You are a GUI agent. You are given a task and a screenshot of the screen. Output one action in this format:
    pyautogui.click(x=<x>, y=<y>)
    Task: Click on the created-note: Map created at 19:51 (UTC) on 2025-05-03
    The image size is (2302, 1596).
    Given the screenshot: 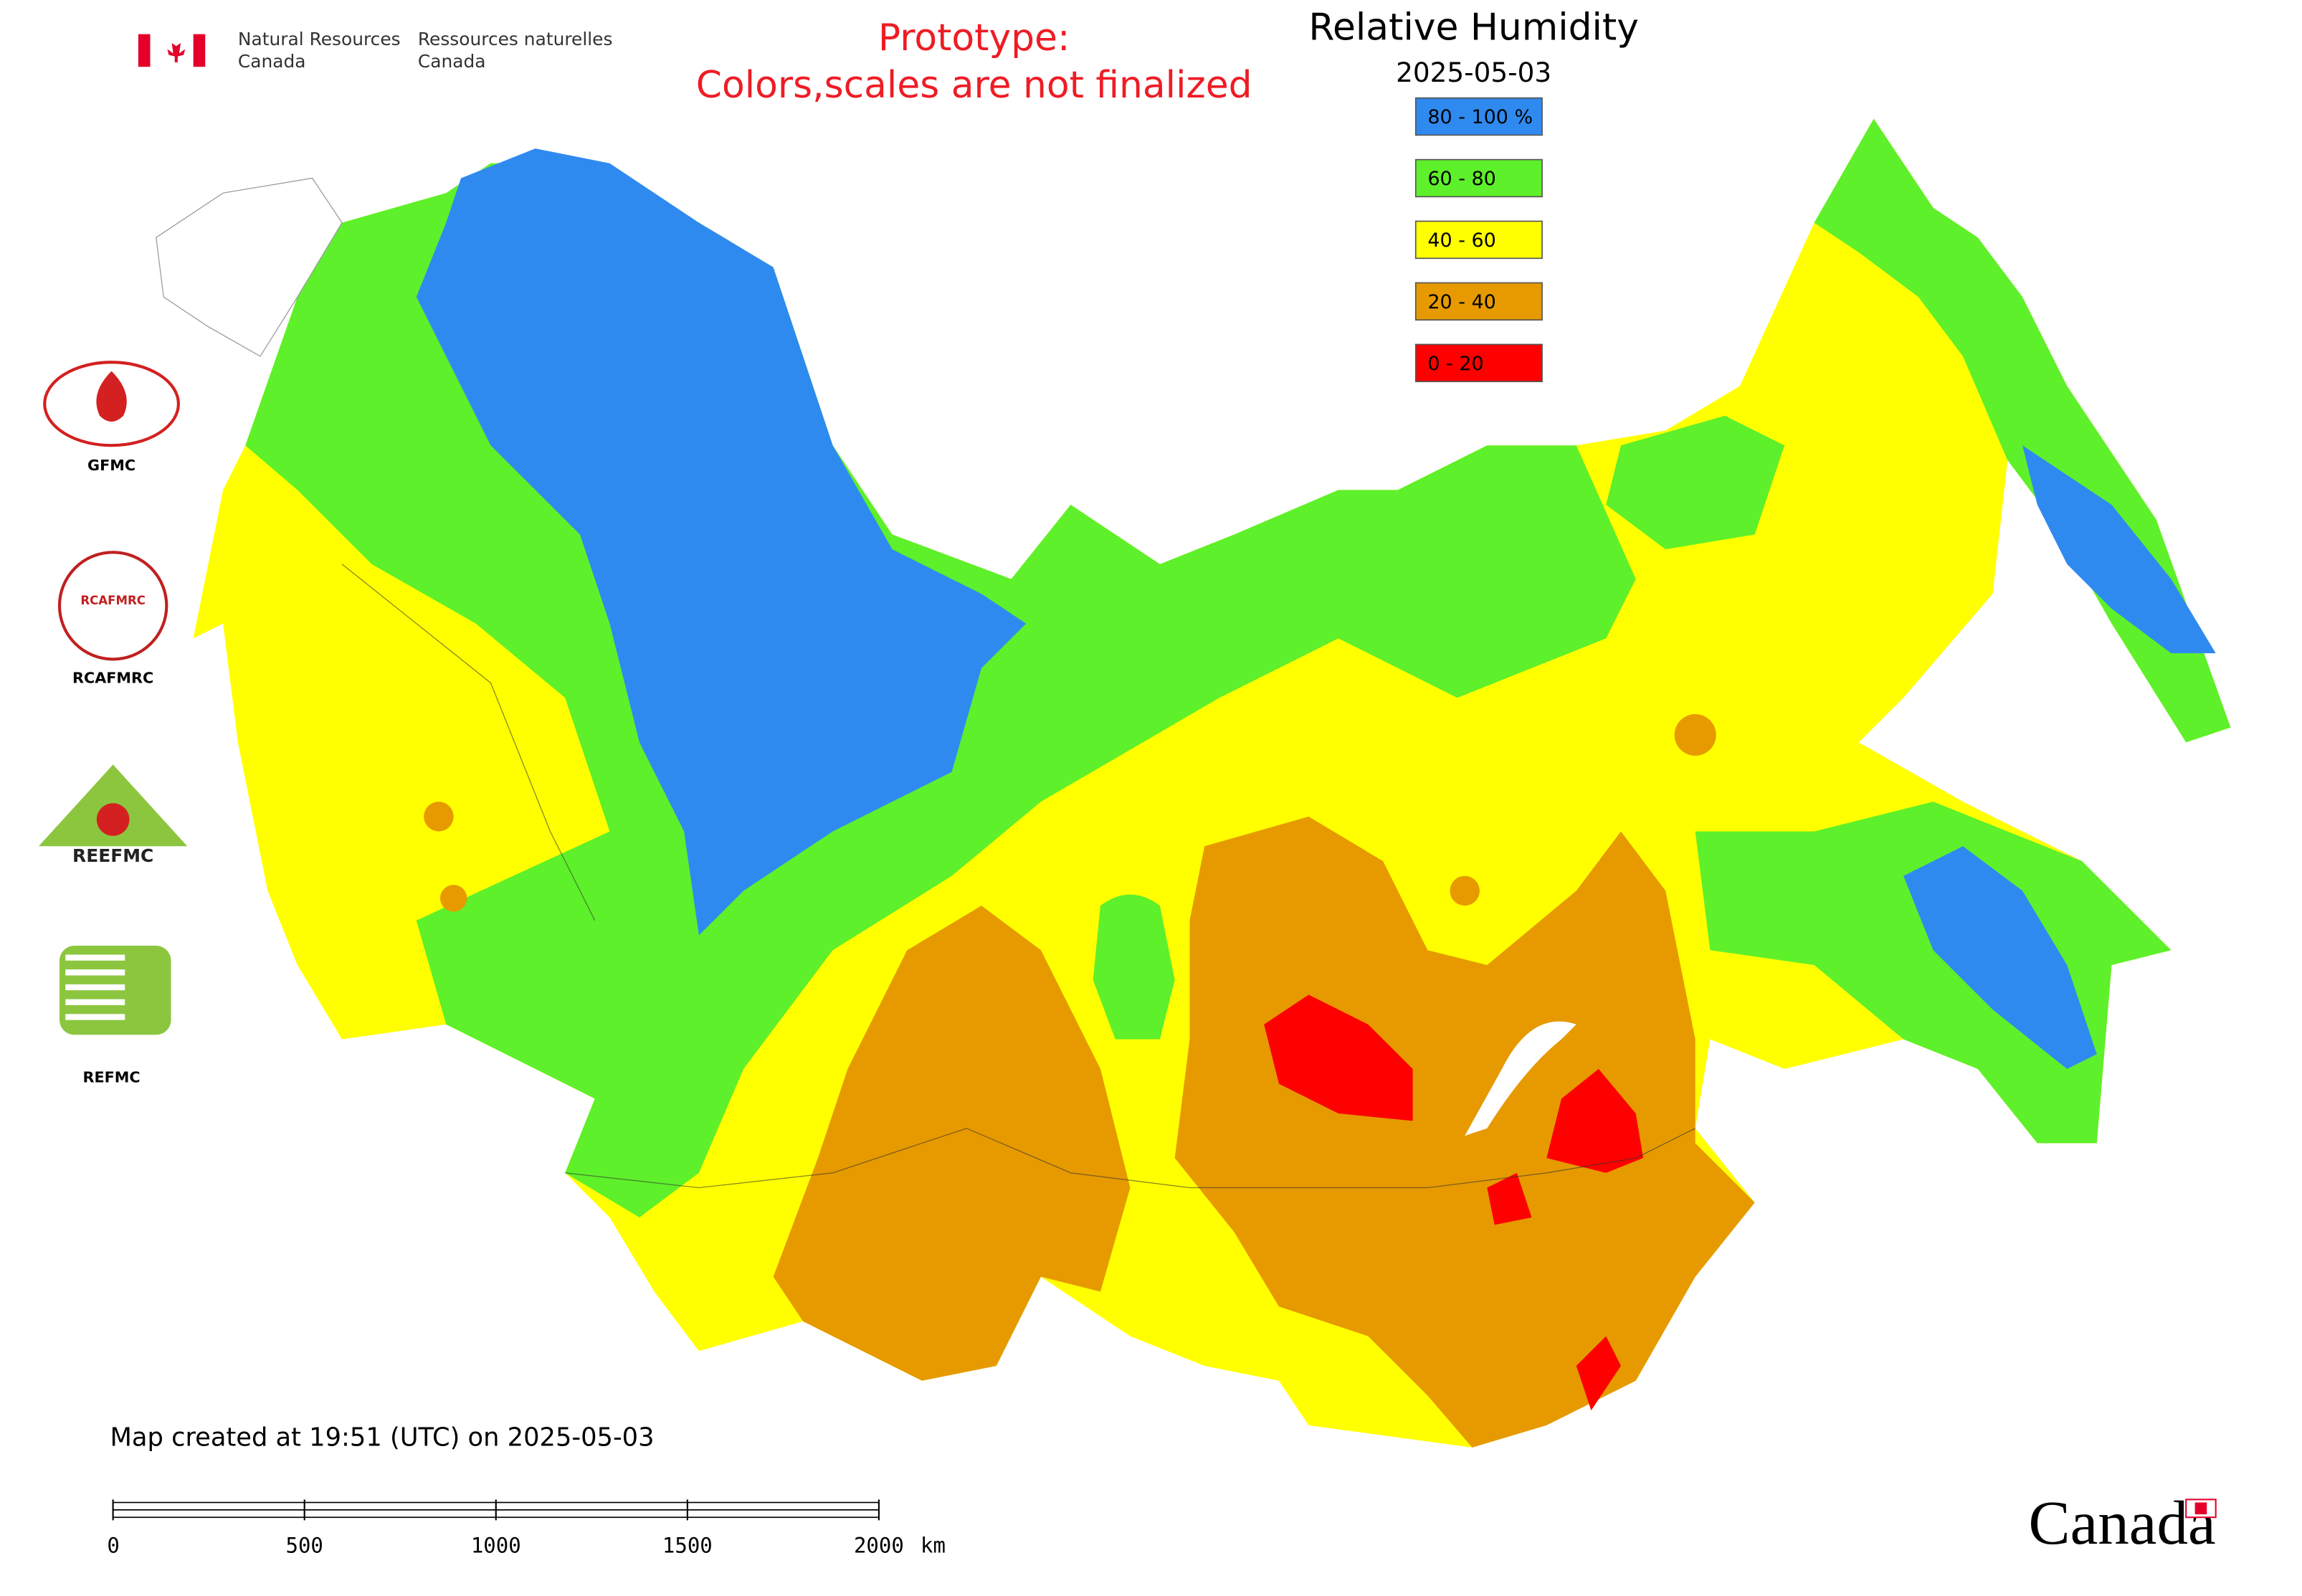 What is the action you would take?
    pyautogui.click(x=382, y=1438)
    